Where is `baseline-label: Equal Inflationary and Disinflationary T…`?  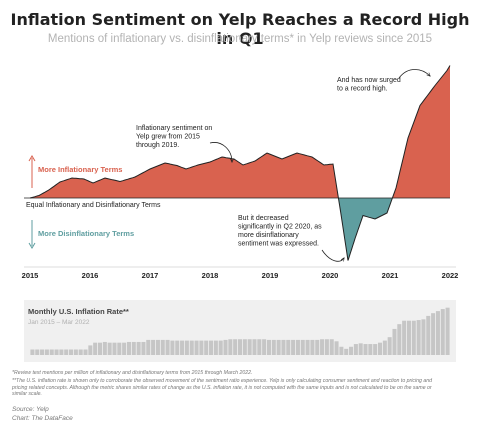 baseline-label: Equal Inflationary and Disinflationary T… is located at coordinates (93, 205).